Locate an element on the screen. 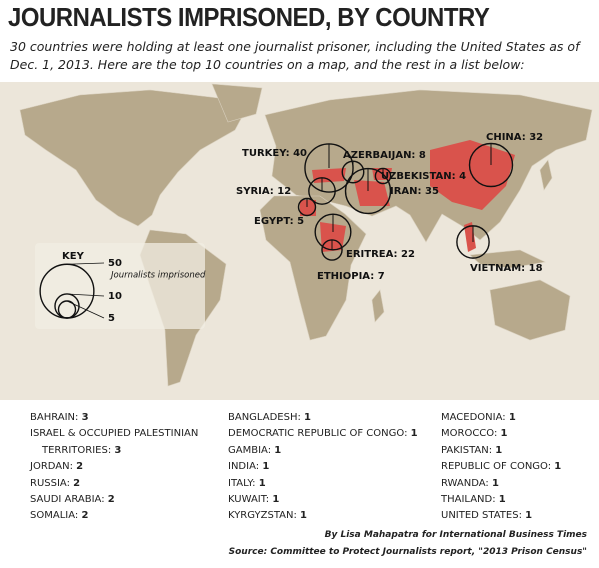 The image size is (599, 568). list-item: SAUDI ARABIA: 2 is located at coordinates (127, 500).